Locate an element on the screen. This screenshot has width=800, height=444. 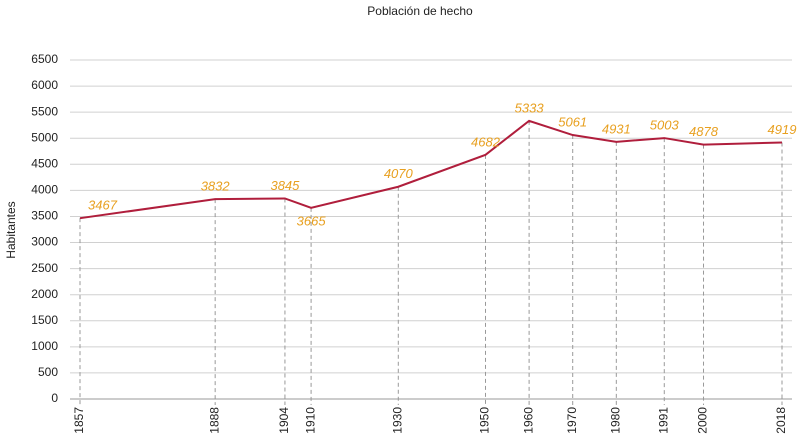
x-tick-label: 1980 is located at coordinates (615, 420).